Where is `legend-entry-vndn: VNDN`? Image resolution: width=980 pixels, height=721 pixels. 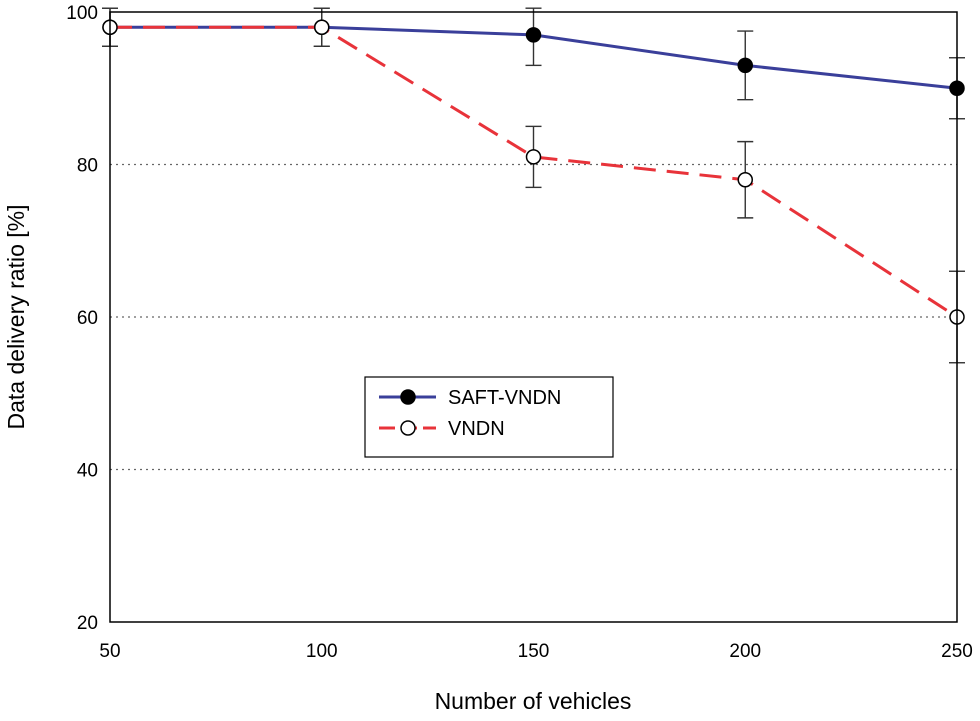 legend-entry-vndn: VNDN is located at coordinates (442, 429).